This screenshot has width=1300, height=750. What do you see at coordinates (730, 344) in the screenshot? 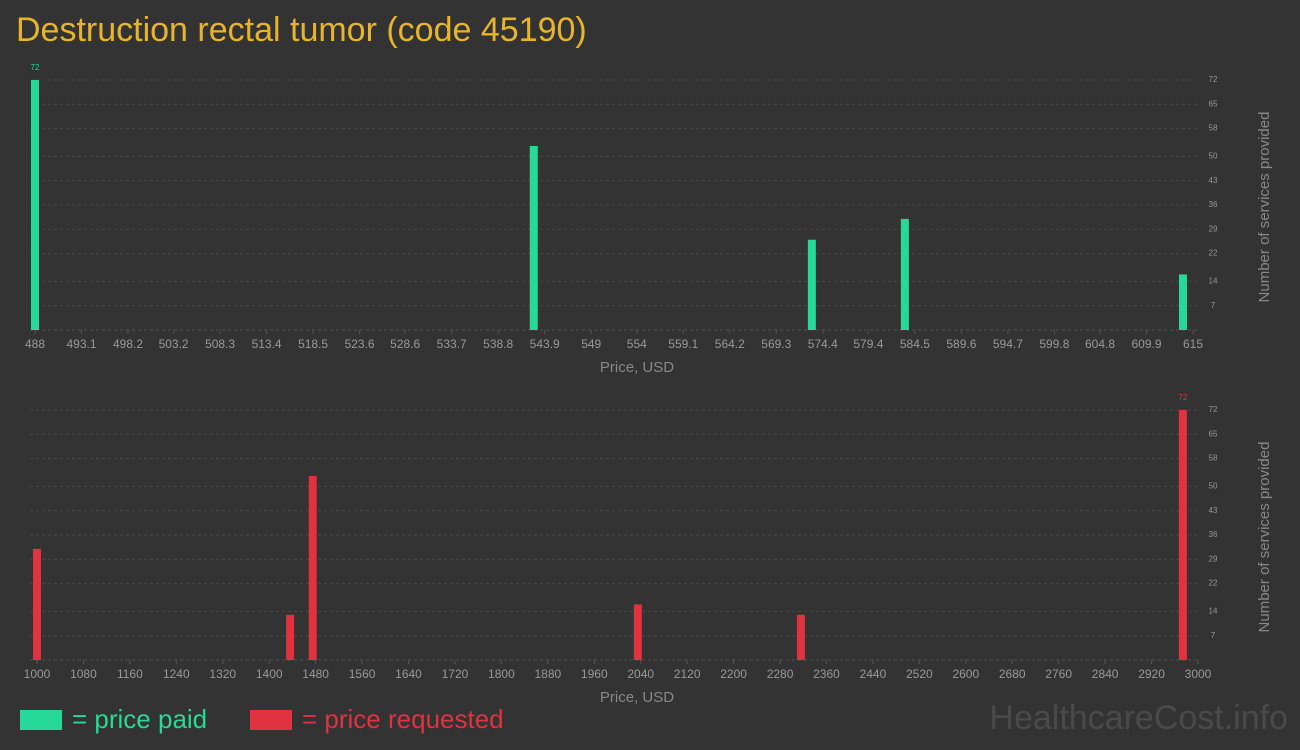
I see `x-tick-label: 564.2` at bounding box center [730, 344].